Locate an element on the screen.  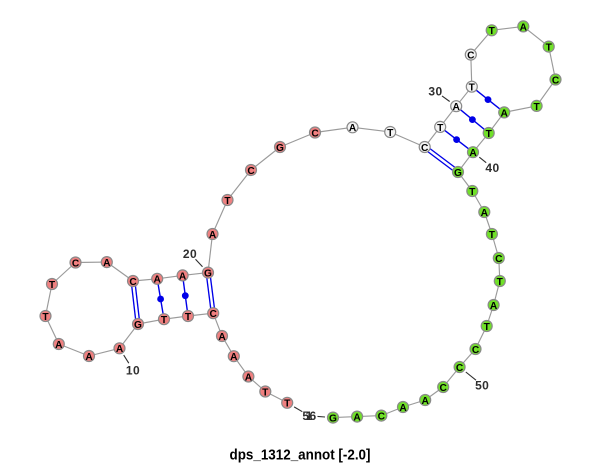
svg-text: 56 is located at coordinates (309, 416).